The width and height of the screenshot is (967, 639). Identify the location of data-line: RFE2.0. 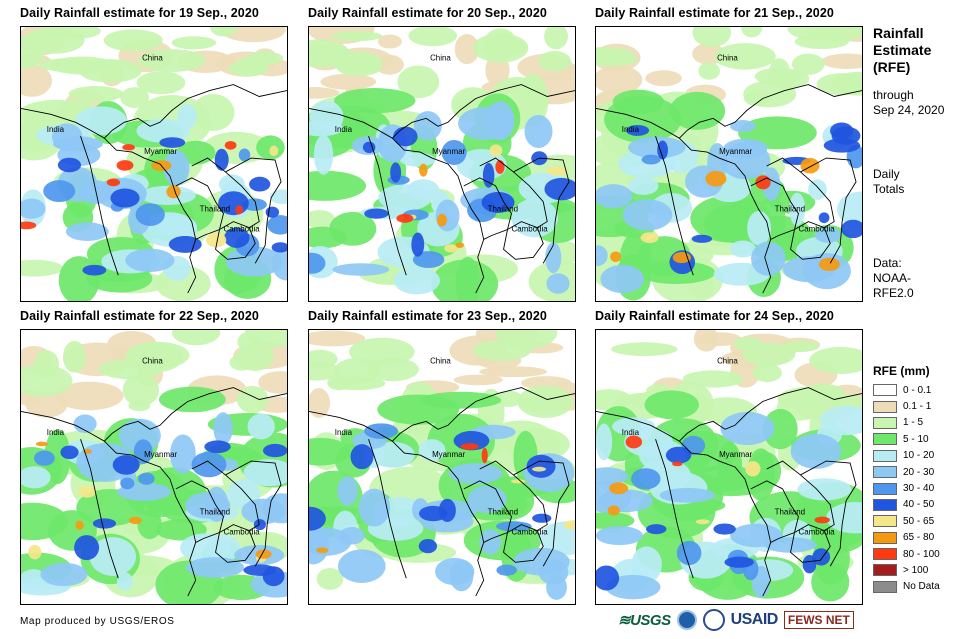
(893, 293).